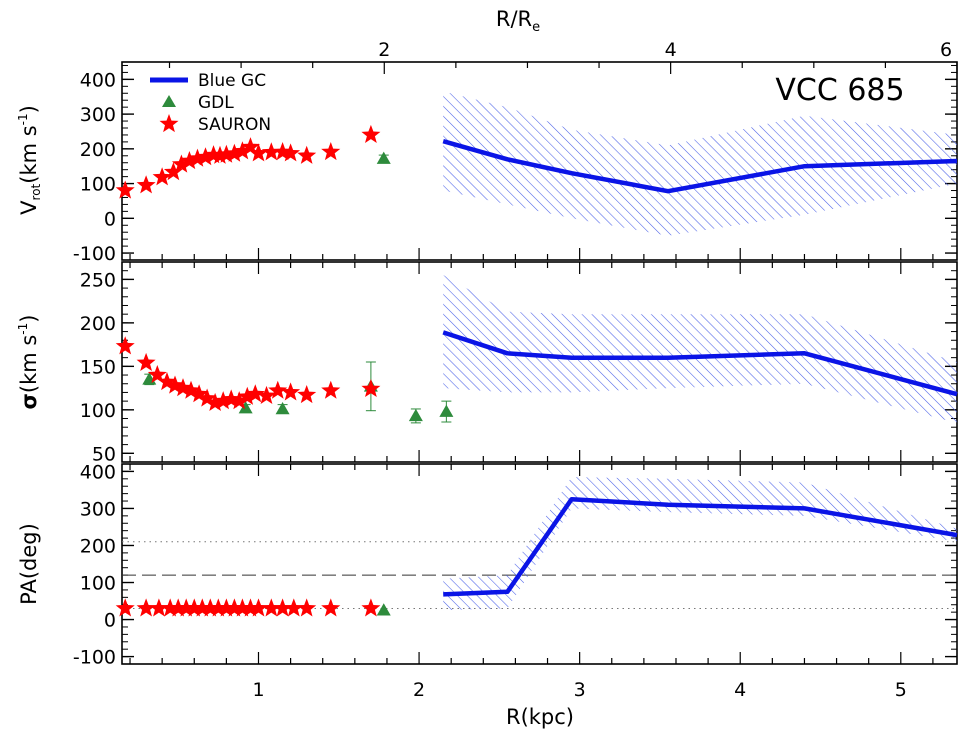  What do you see at coordinates (169, 101) in the screenshot?
I see `legend-gdl-triangle-icon` at bounding box center [169, 101].